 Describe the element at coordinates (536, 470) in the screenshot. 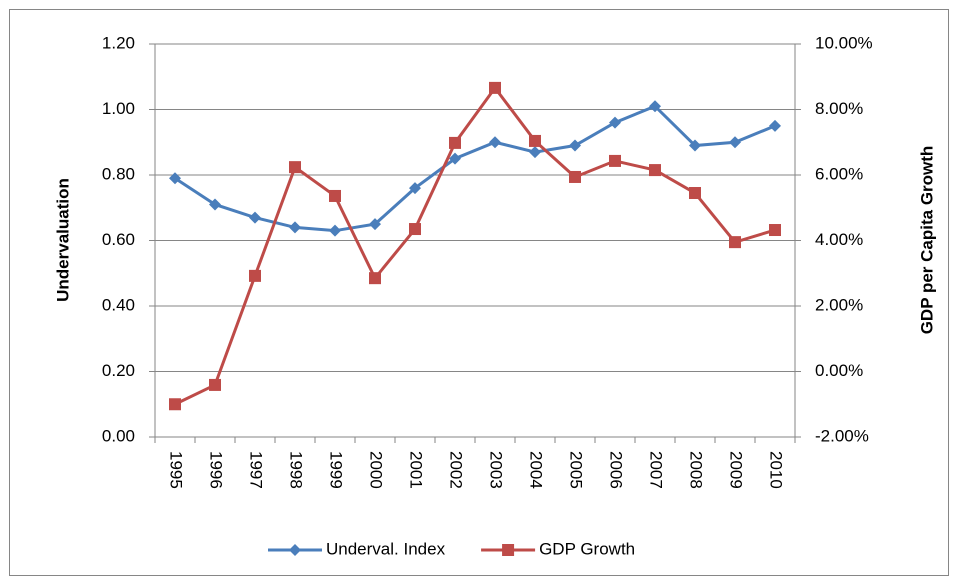

I see `x-tick-label: 2004` at that location.